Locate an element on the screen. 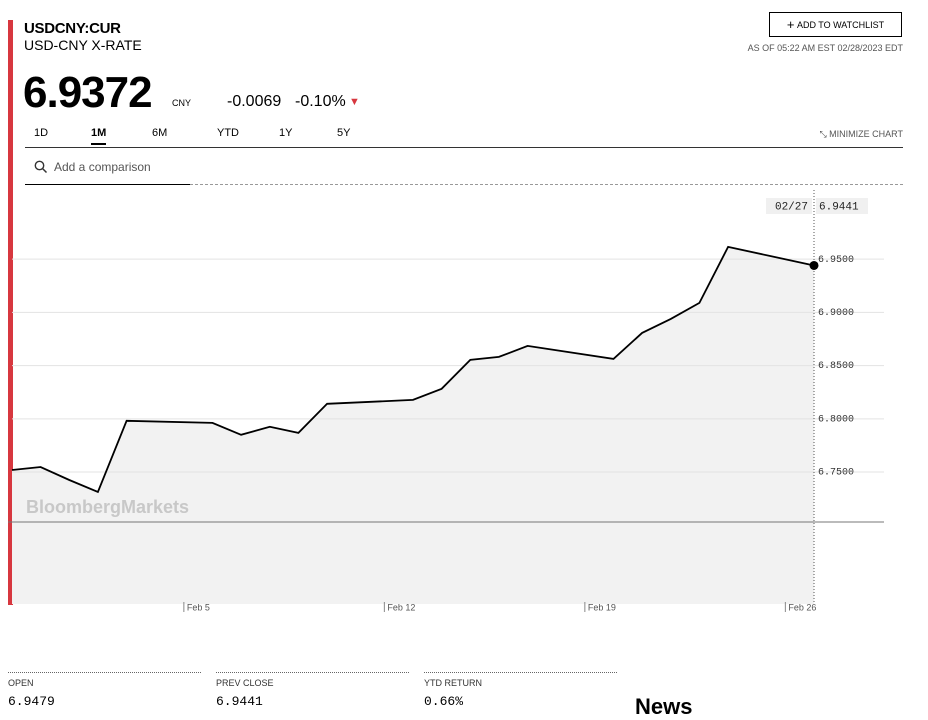  stat-label: OPEN is located at coordinates (21, 683).